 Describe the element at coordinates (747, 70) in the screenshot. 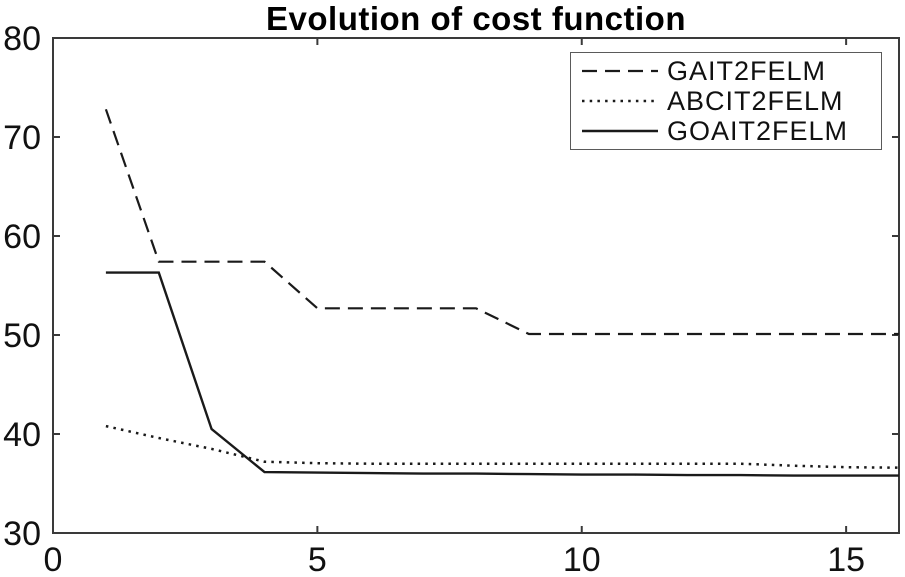

I see `legend-label: GAIT2FELM` at that location.